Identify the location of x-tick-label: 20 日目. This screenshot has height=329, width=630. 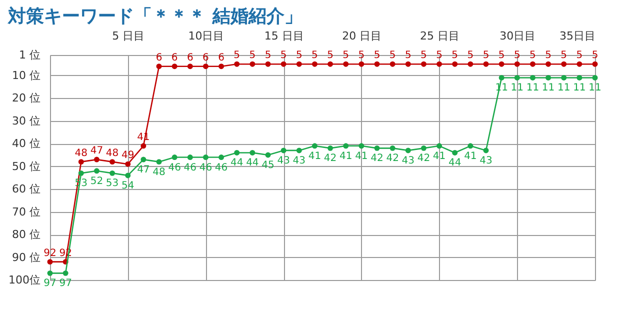
(362, 36).